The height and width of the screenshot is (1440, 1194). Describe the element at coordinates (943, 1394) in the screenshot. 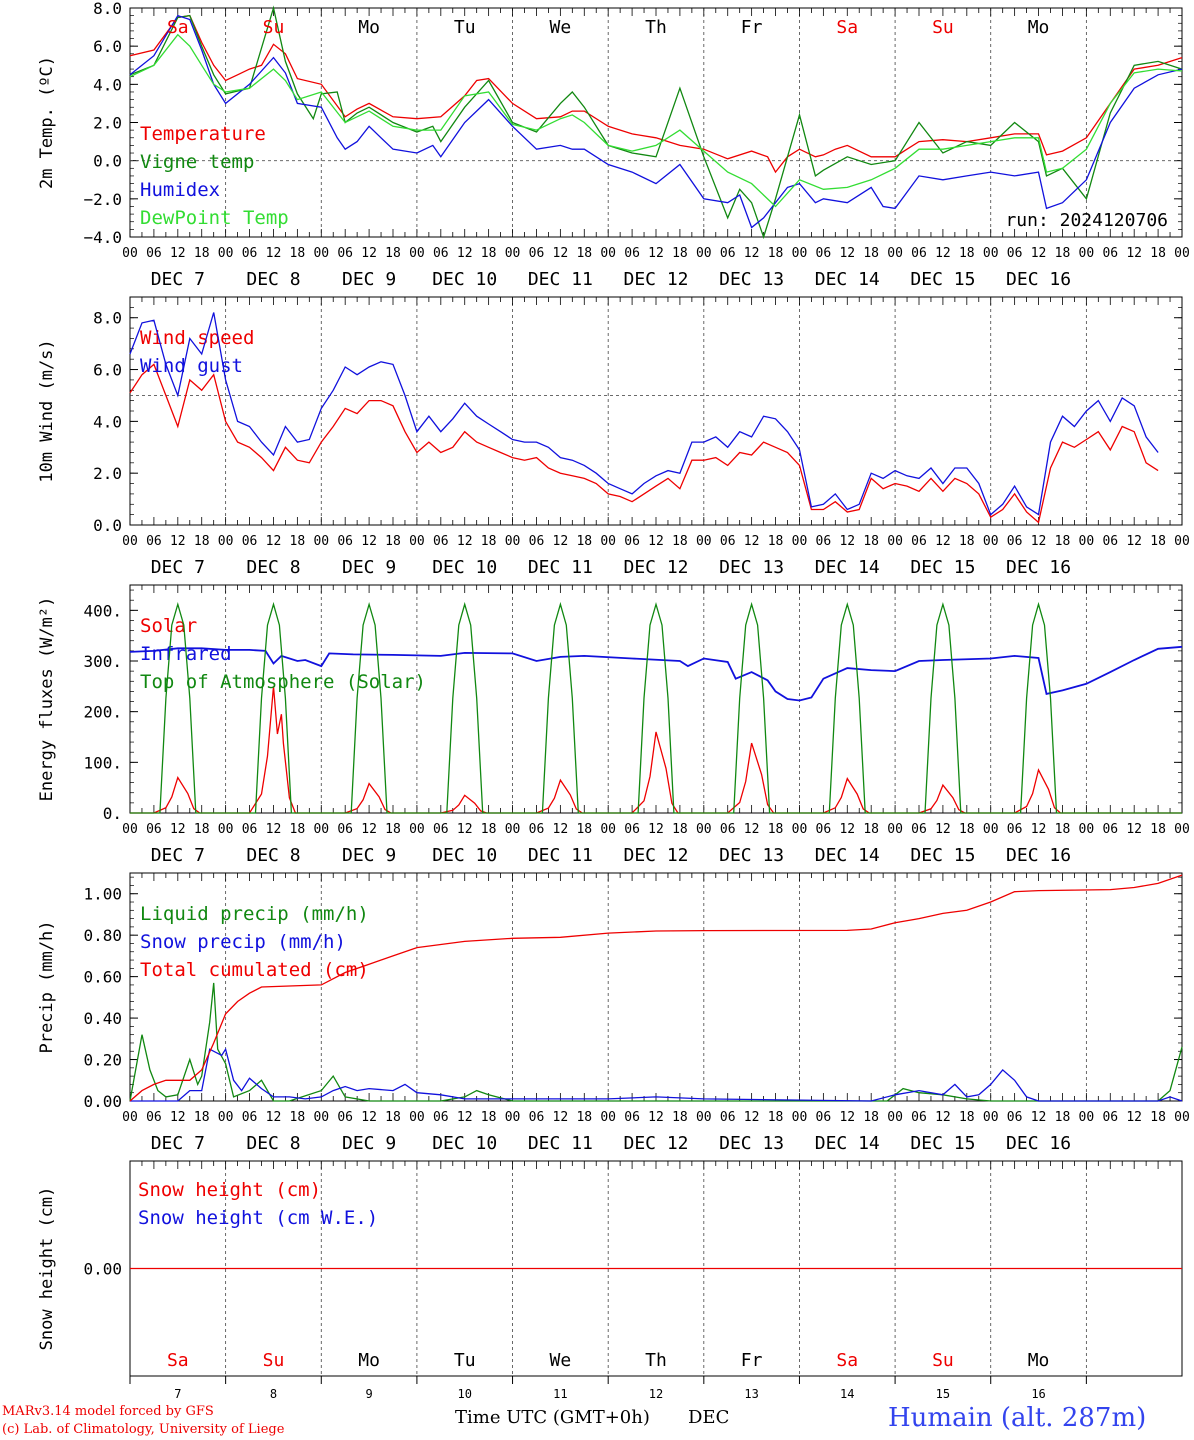

I see `day-number: 15` at that location.